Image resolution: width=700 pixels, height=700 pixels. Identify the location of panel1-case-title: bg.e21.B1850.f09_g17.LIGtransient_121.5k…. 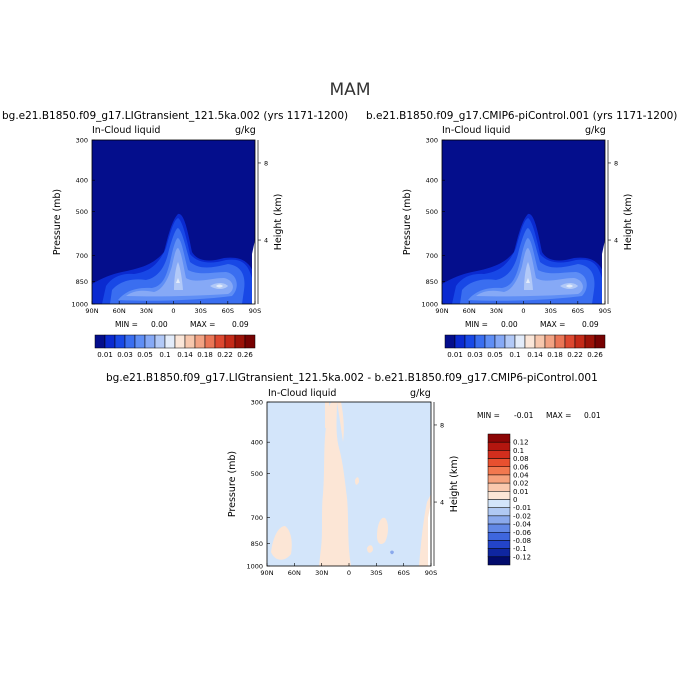
(175, 116).